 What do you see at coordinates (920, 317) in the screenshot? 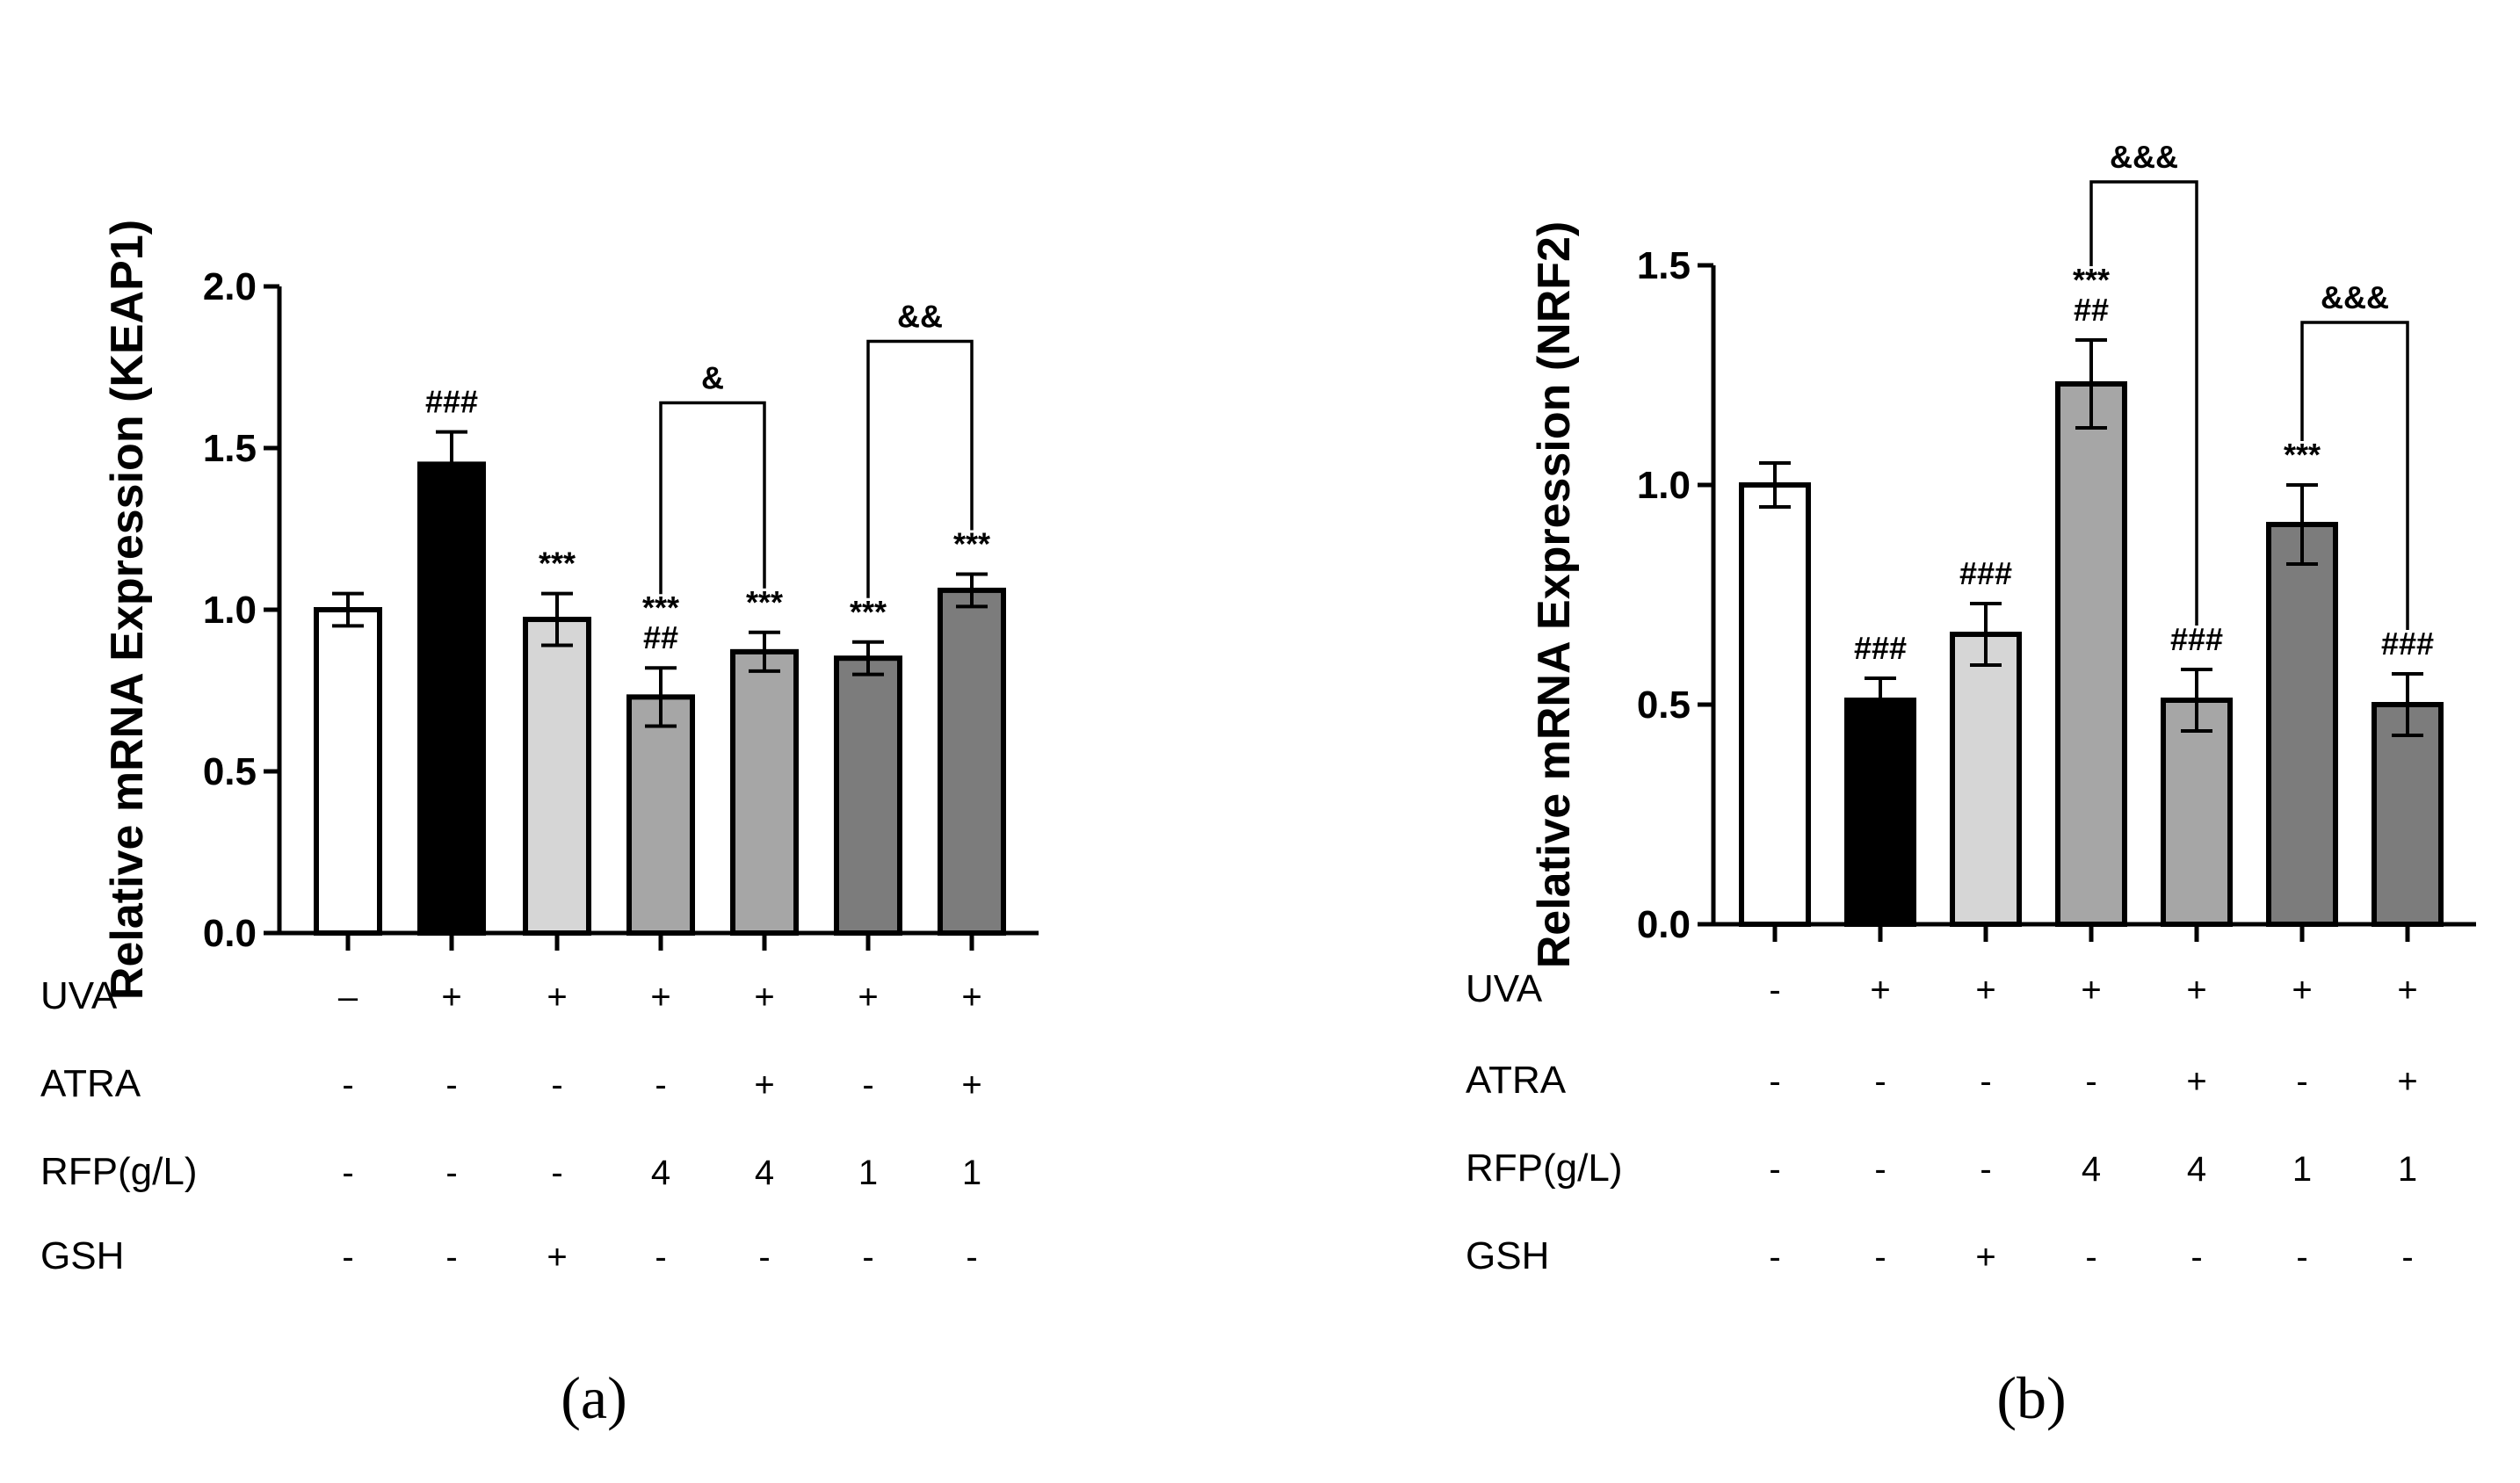
I see `bracket-label: &&` at bounding box center [920, 317].